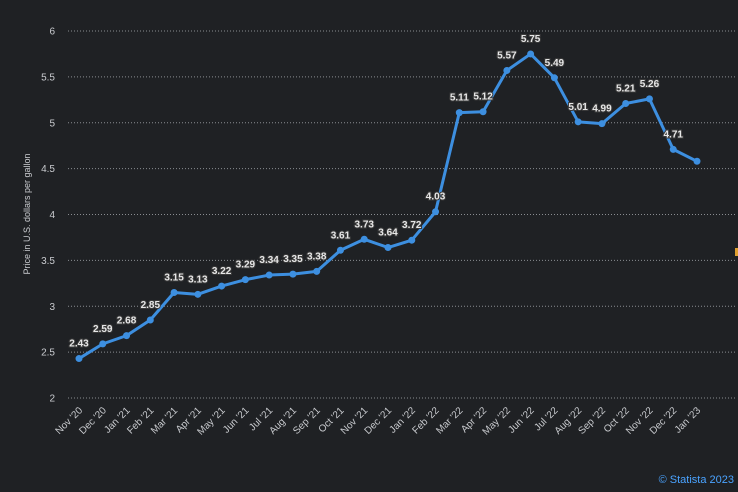  I want to click on y-tick-label: 5.5, so click(48, 77).